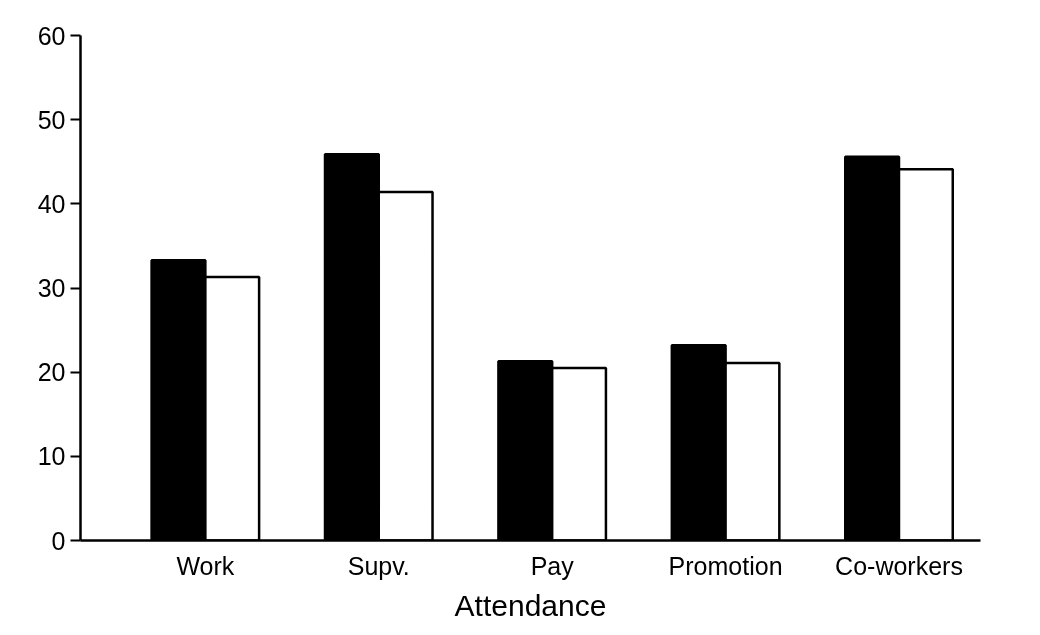  Describe the element at coordinates (552, 565) in the screenshot. I see `x-tick-label: Pay` at that location.